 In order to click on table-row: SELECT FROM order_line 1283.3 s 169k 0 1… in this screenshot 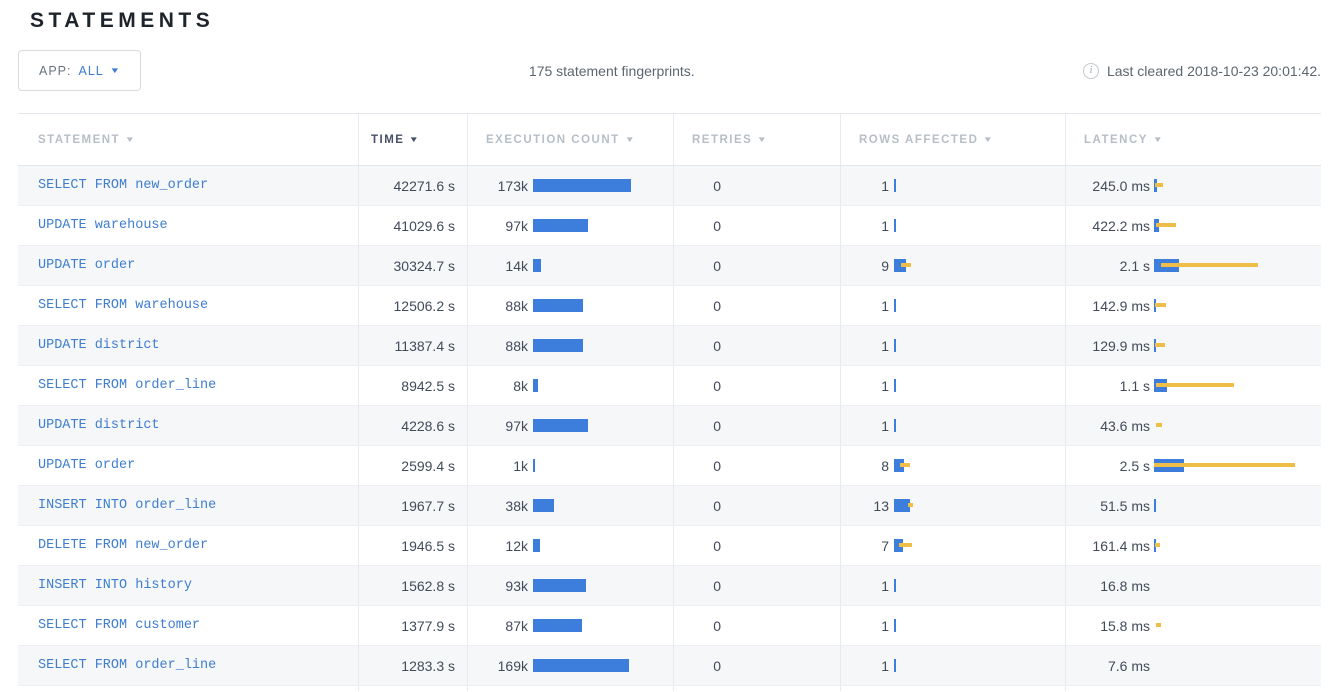, I will do `click(669, 666)`.